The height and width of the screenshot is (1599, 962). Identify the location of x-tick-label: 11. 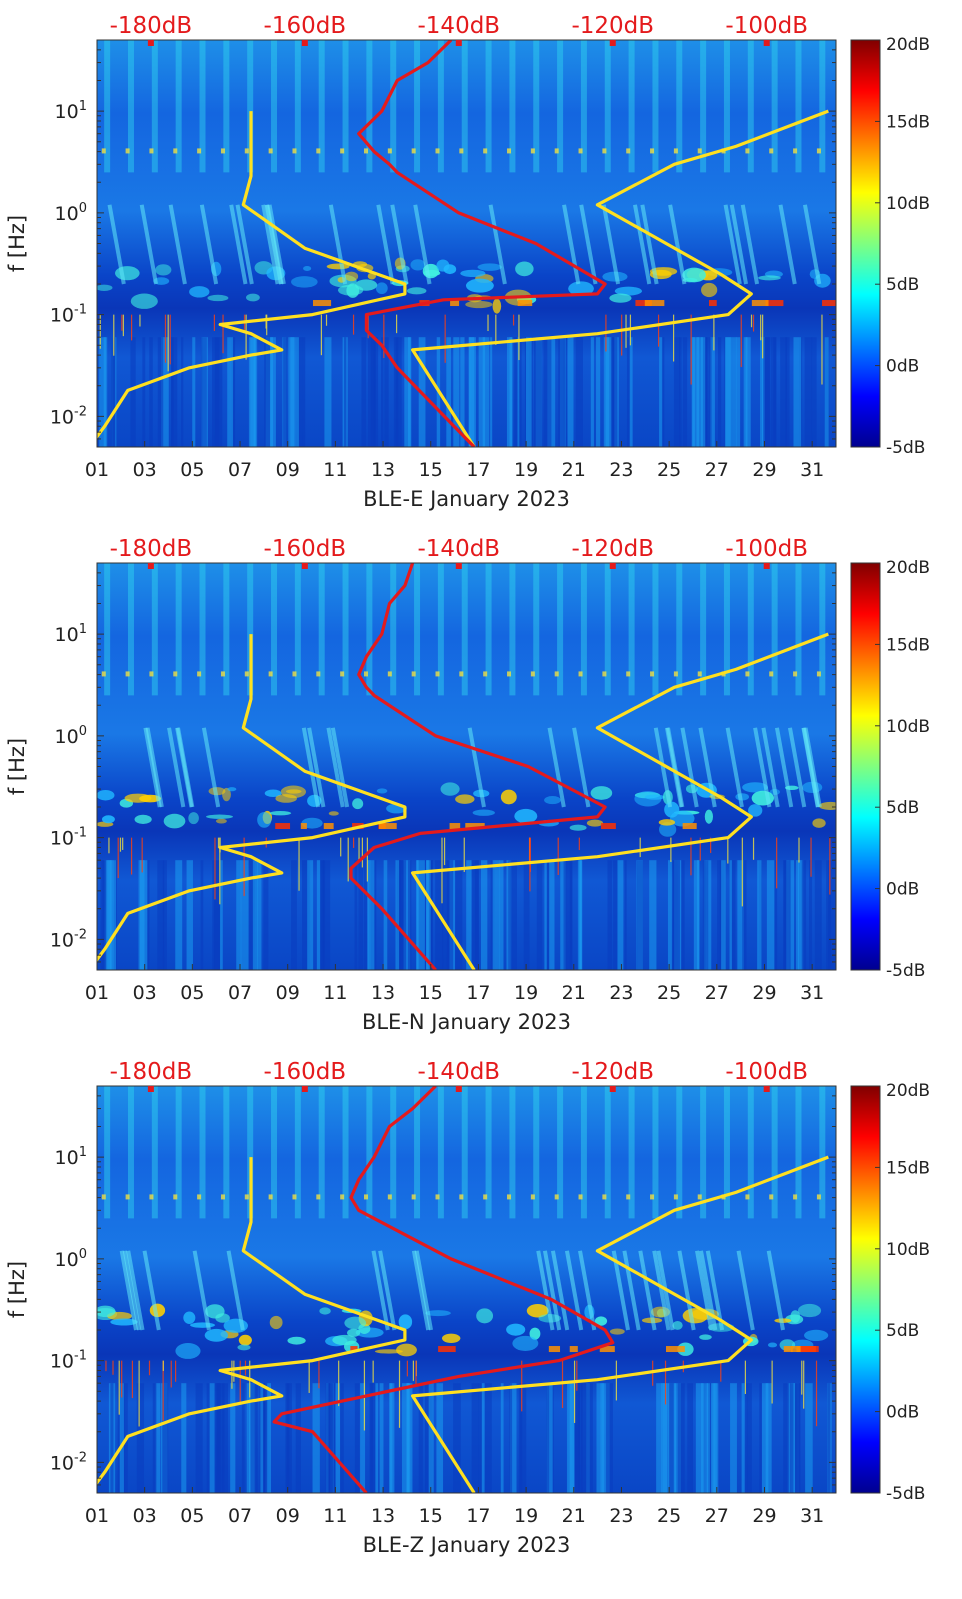
(335, 470).